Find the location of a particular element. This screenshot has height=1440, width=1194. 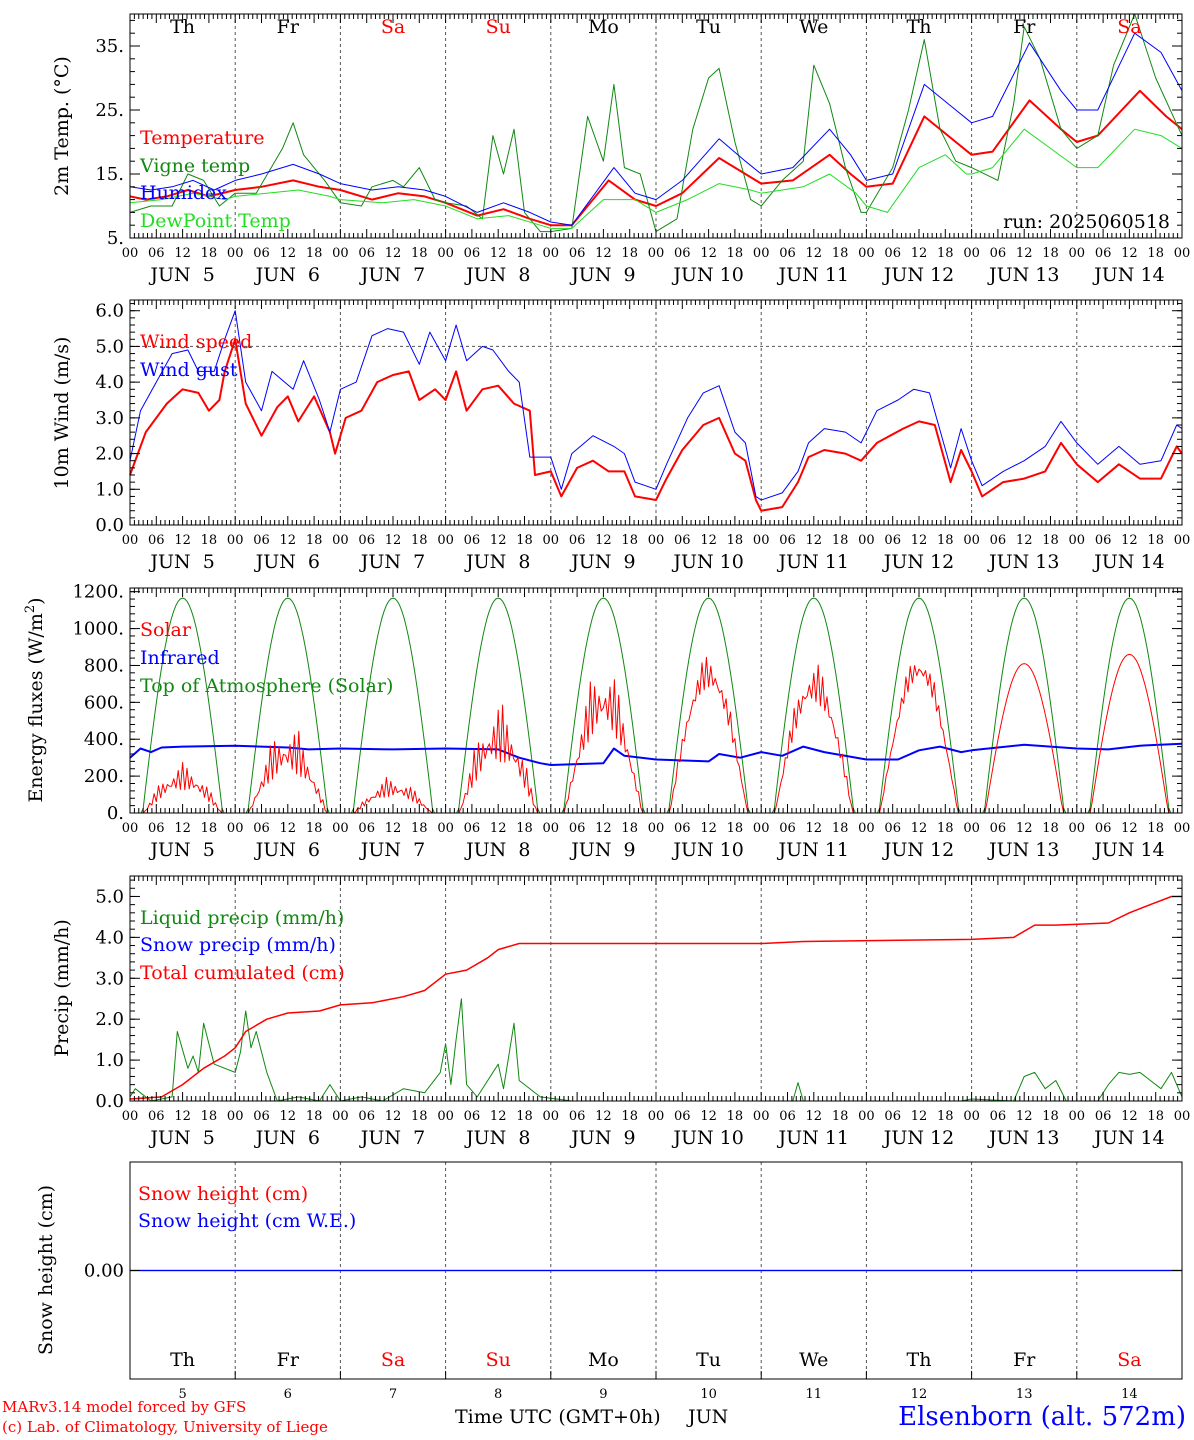

bottom-day-number: 6 is located at coordinates (288, 1394).